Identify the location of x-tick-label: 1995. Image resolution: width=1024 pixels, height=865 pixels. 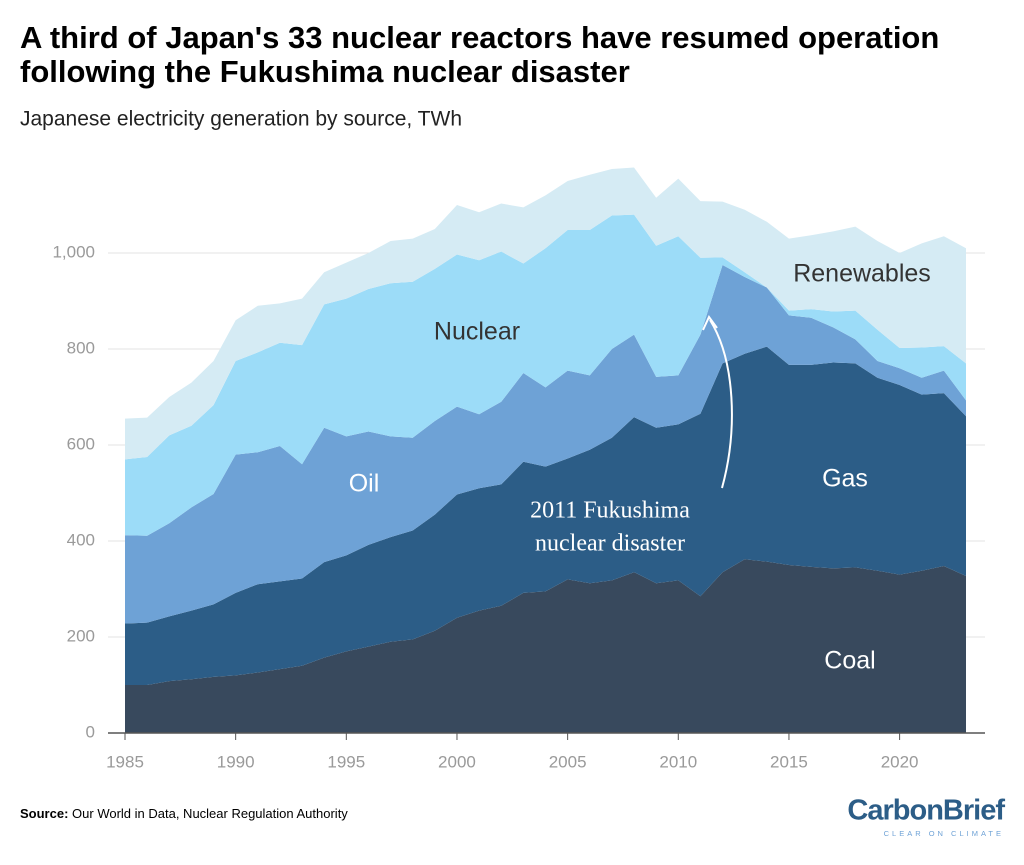
(346, 761).